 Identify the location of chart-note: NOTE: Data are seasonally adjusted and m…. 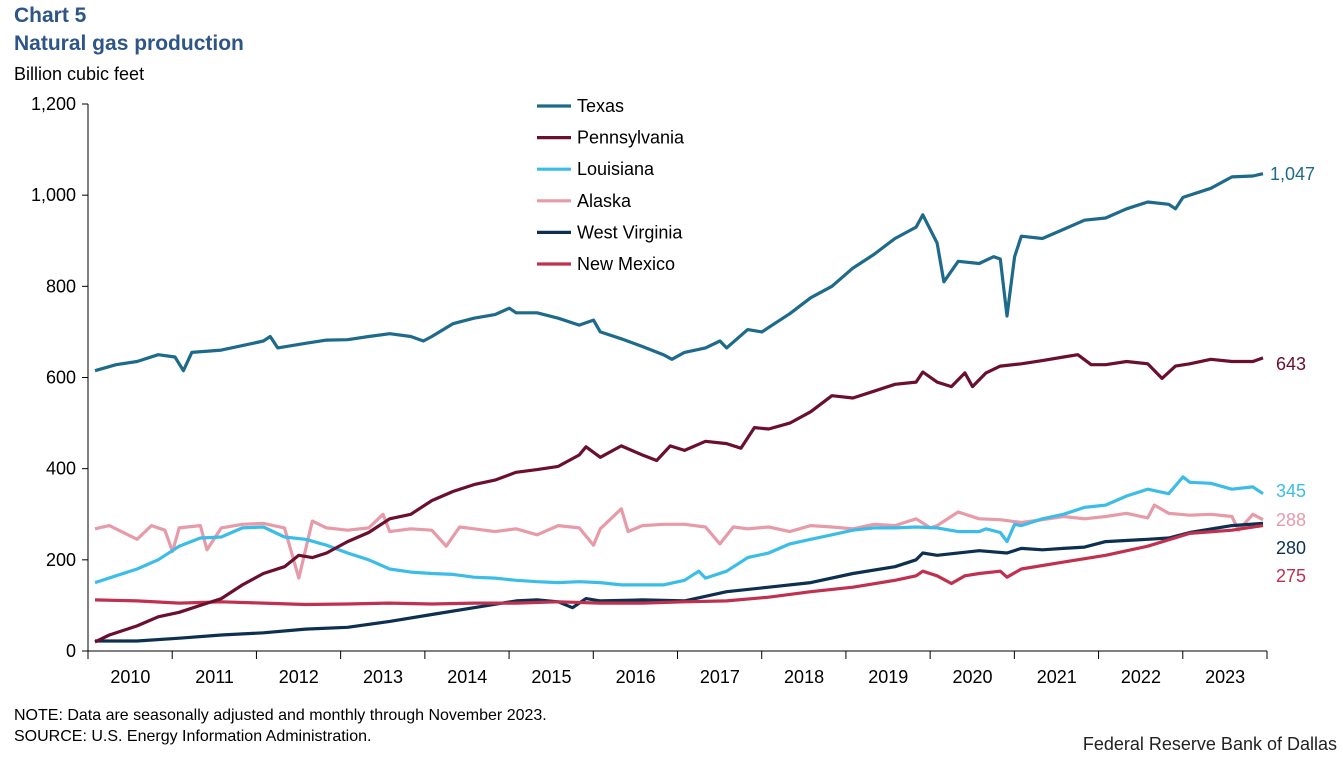
(280, 715).